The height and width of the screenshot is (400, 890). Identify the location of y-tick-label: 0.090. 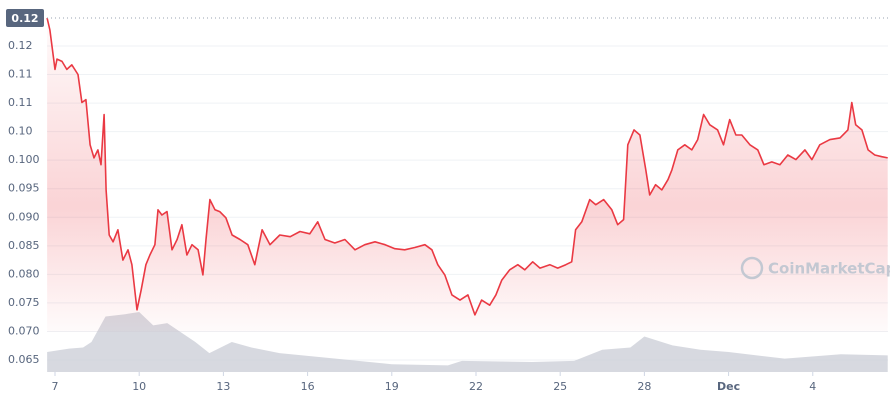
(24, 216).